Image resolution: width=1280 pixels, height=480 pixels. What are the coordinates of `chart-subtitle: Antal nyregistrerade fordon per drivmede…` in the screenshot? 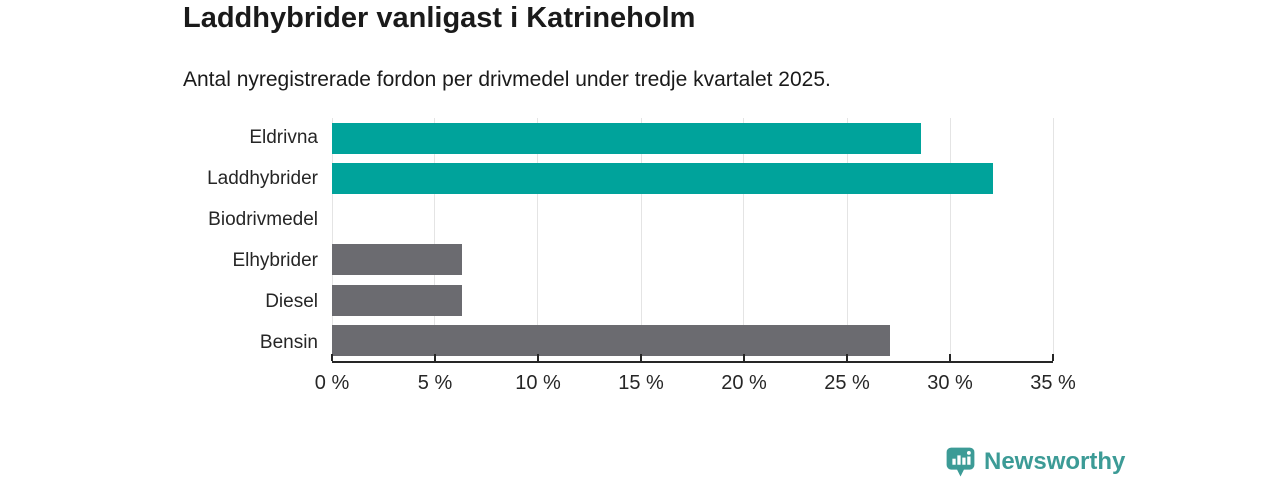 It's located at (507, 79).